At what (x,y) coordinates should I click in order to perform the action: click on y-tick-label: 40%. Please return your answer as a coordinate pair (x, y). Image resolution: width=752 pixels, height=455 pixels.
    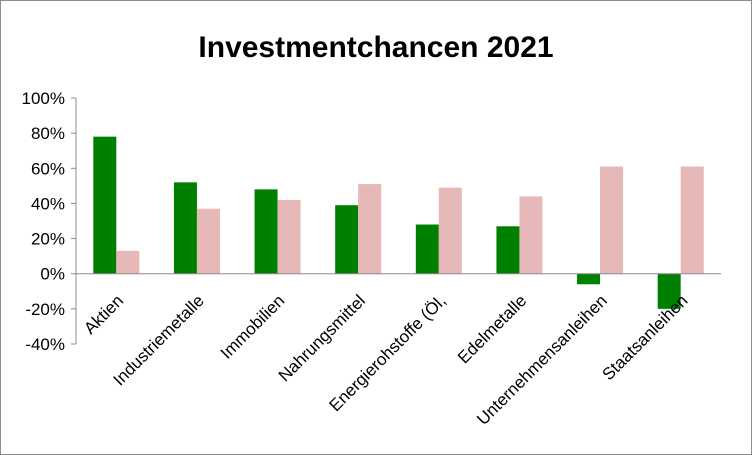
    Looking at the image, I should click on (48, 203).